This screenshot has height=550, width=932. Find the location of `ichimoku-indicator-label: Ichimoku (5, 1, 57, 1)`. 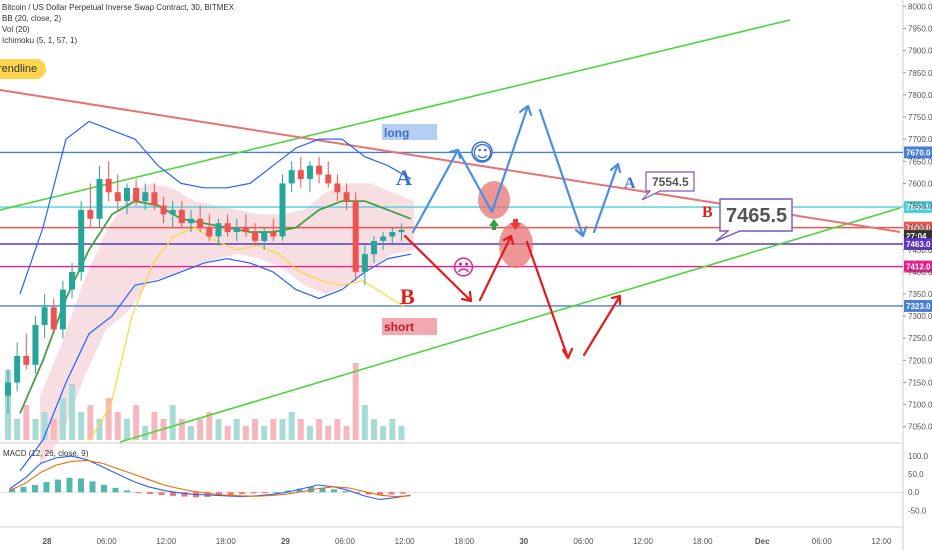

ichimoku-indicator-label: Ichimoku (5, 1, 57, 1) is located at coordinates (40, 40).